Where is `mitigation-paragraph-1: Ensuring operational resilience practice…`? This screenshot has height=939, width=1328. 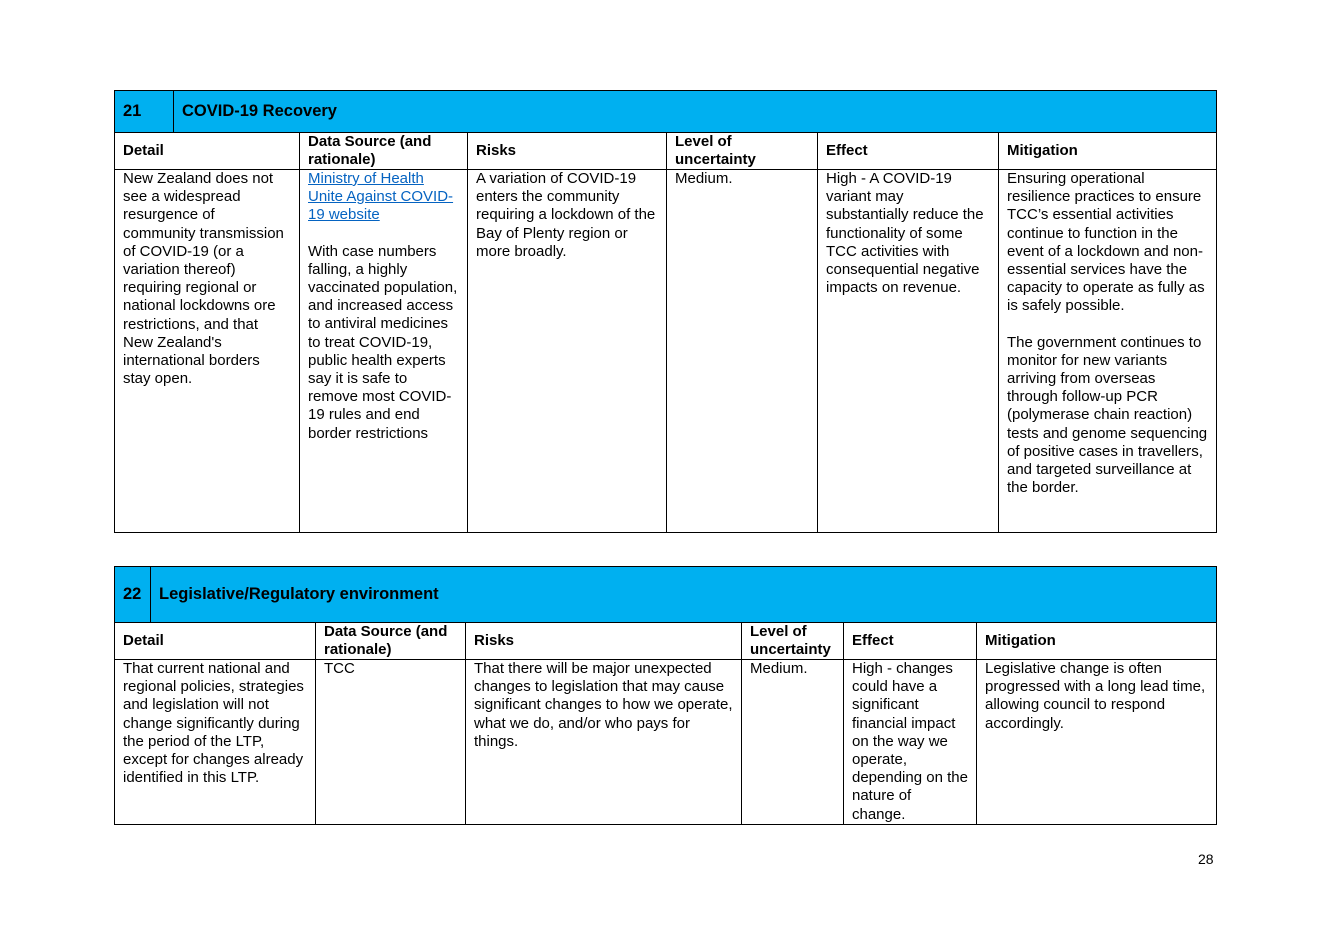 mitigation-paragraph-1: Ensuring operational resilience practice… is located at coordinates (1106, 242).